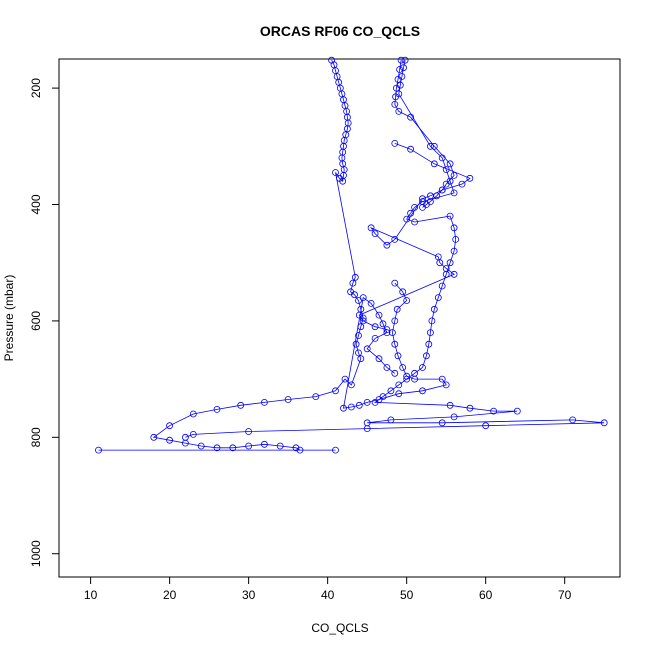 This screenshot has height=650, width=650. I want to click on y-tick-label: 1000, so click(36, 553).